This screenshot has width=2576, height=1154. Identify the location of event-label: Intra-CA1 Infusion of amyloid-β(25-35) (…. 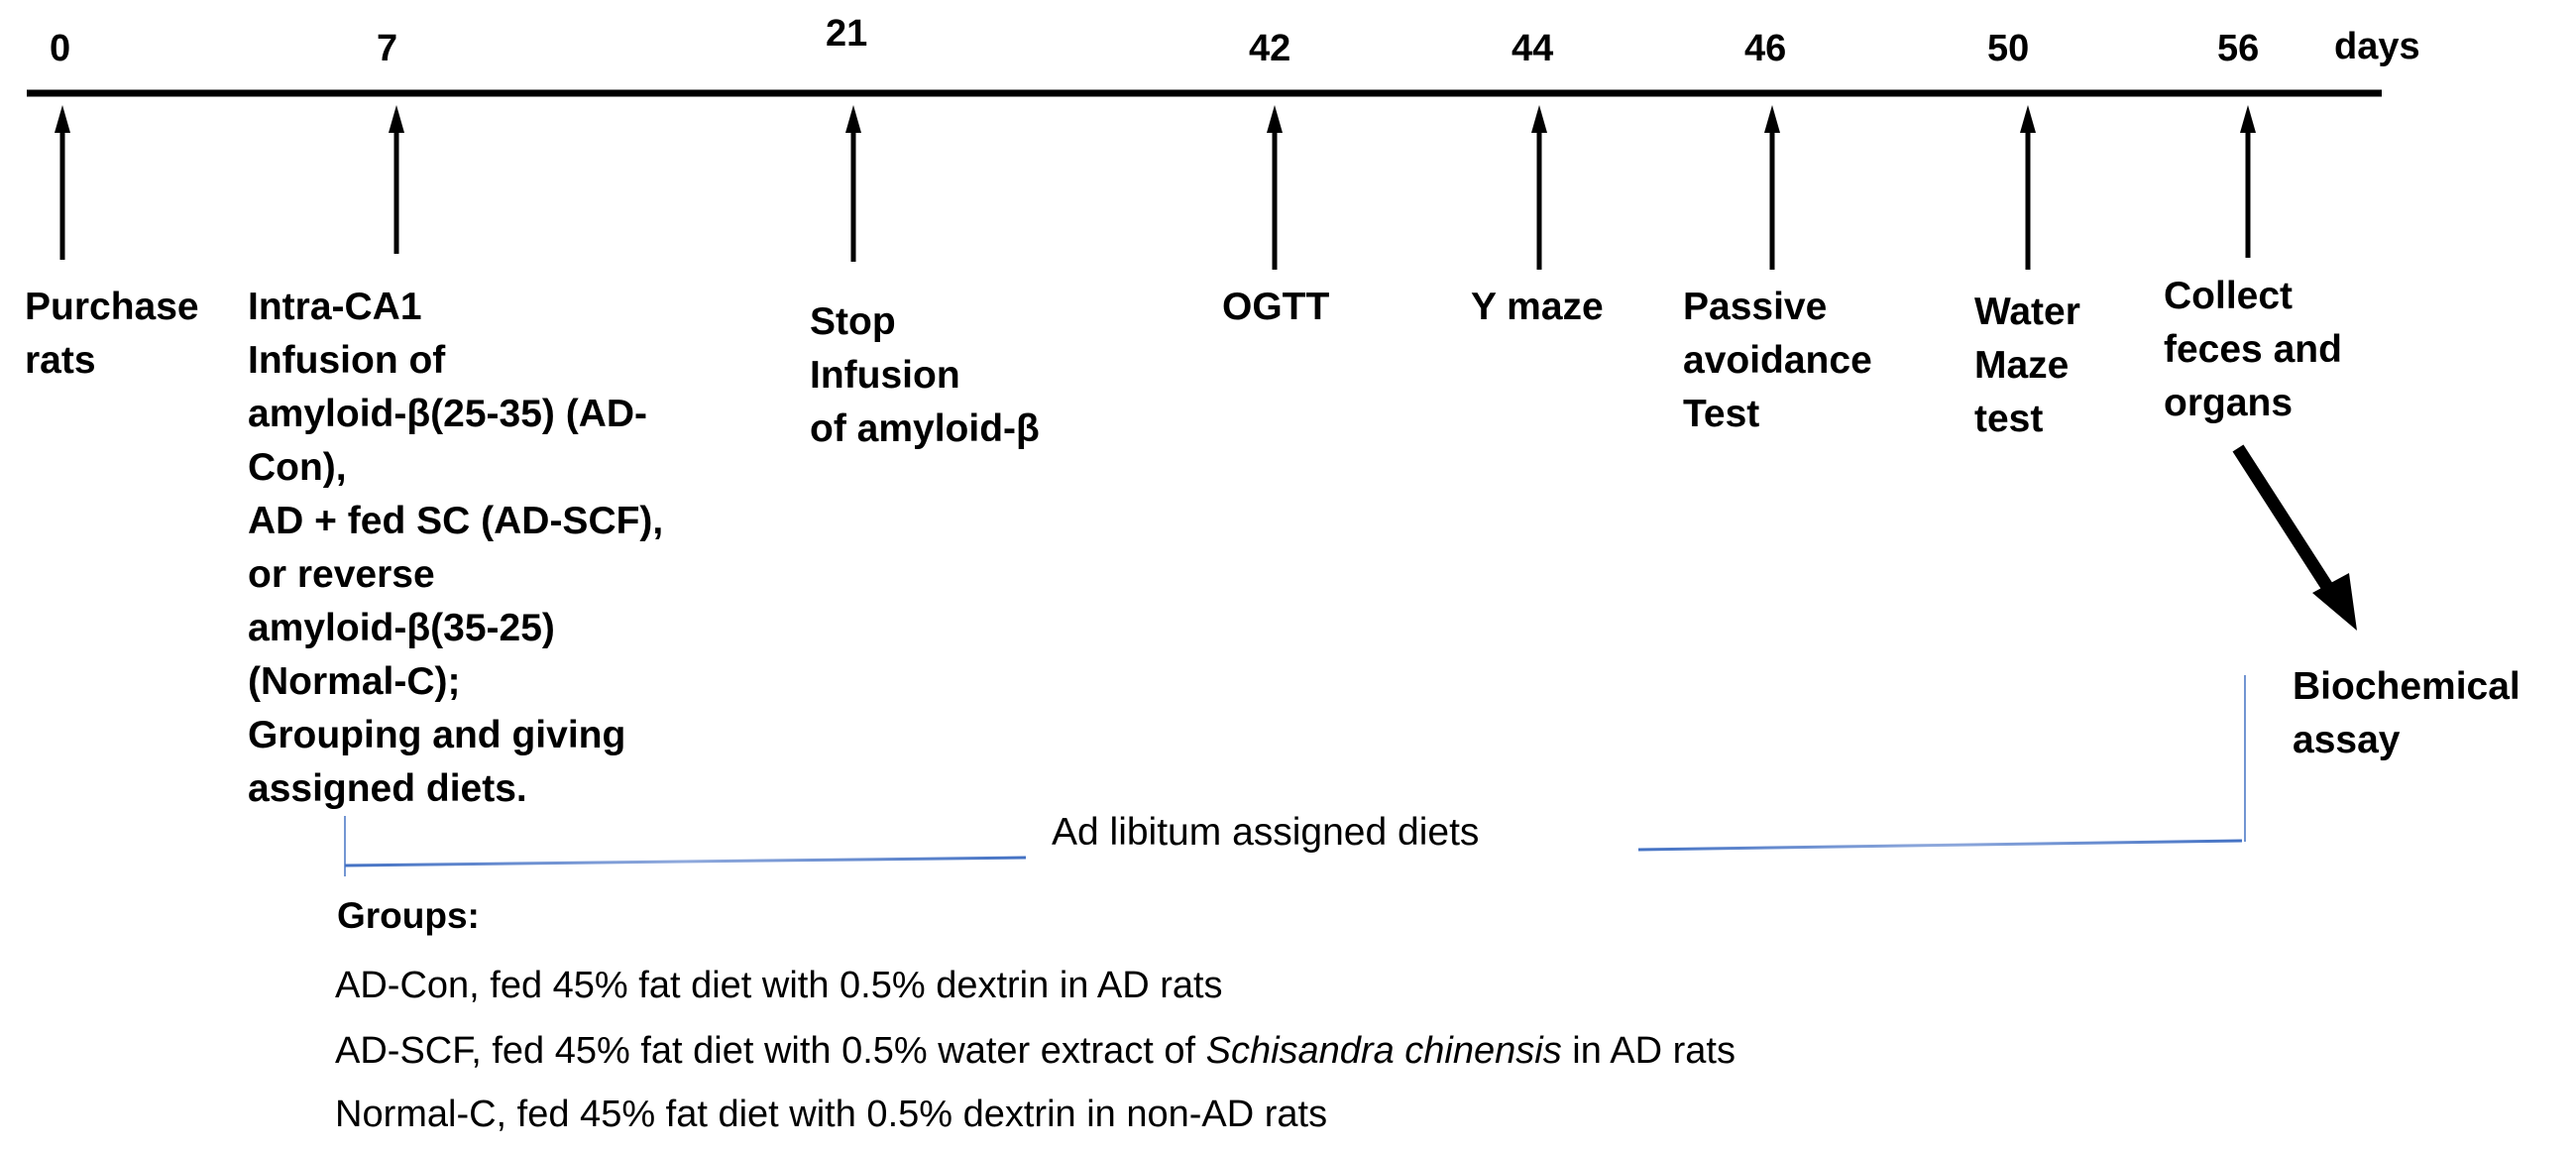
(456, 548).